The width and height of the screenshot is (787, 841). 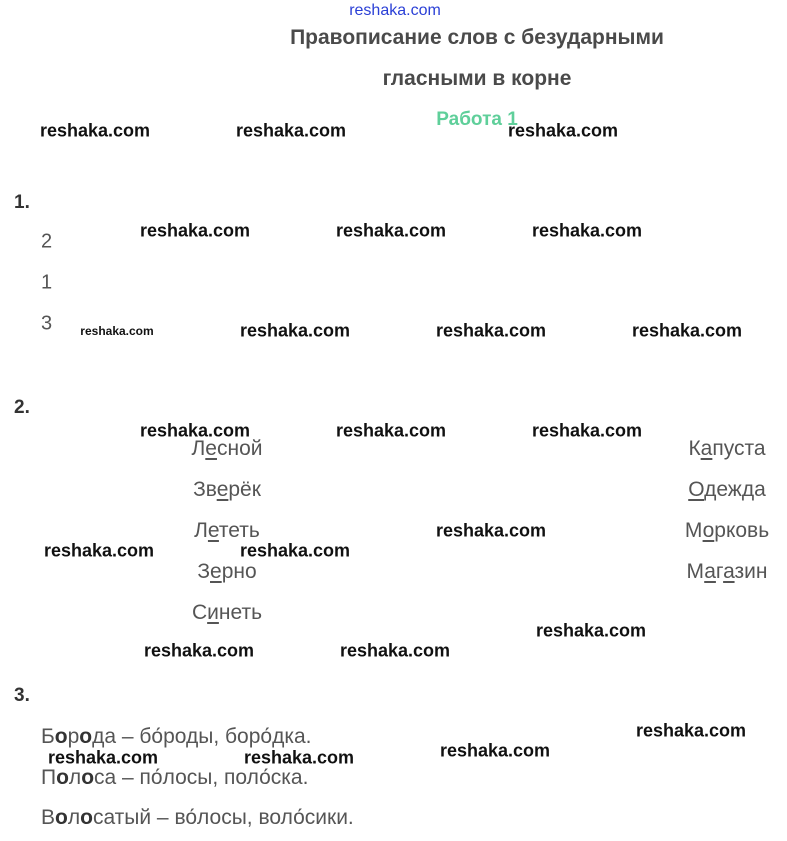 What do you see at coordinates (201, 777) in the screenshot?
I see `text-segment: са – по́лосы, поло́ска.` at bounding box center [201, 777].